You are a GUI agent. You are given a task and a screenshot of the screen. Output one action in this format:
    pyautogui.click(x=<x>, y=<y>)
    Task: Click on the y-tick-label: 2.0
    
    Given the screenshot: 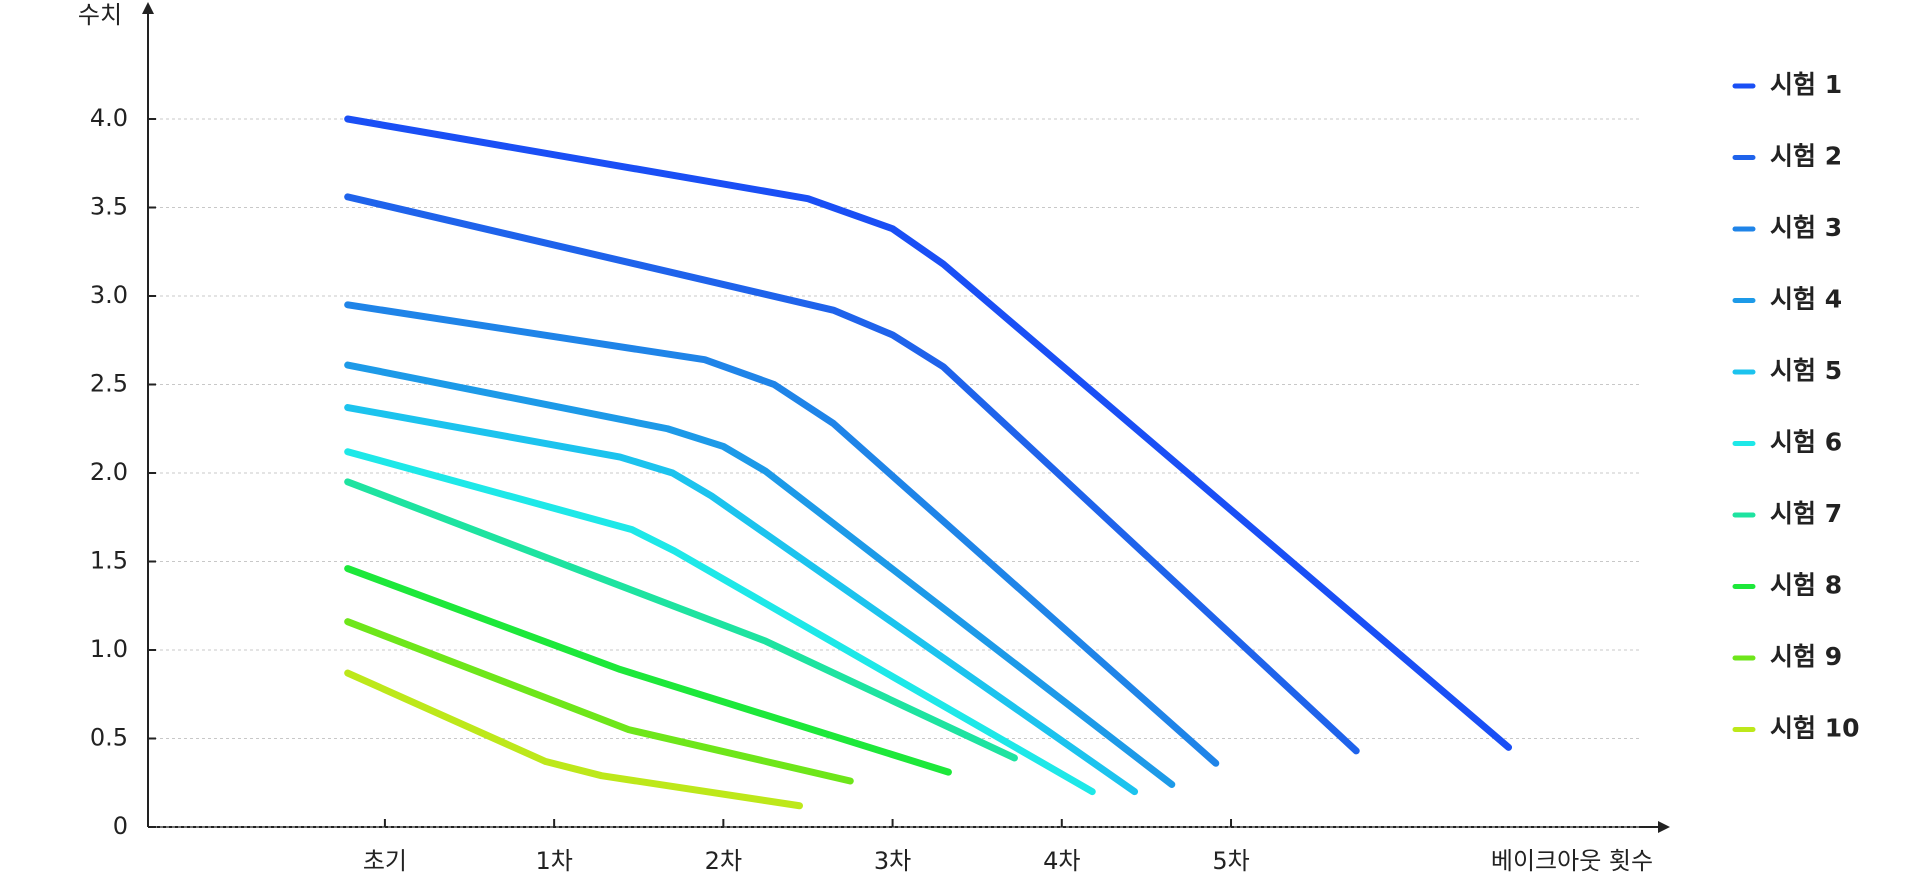 What is the action you would take?
    pyautogui.click(x=109, y=472)
    